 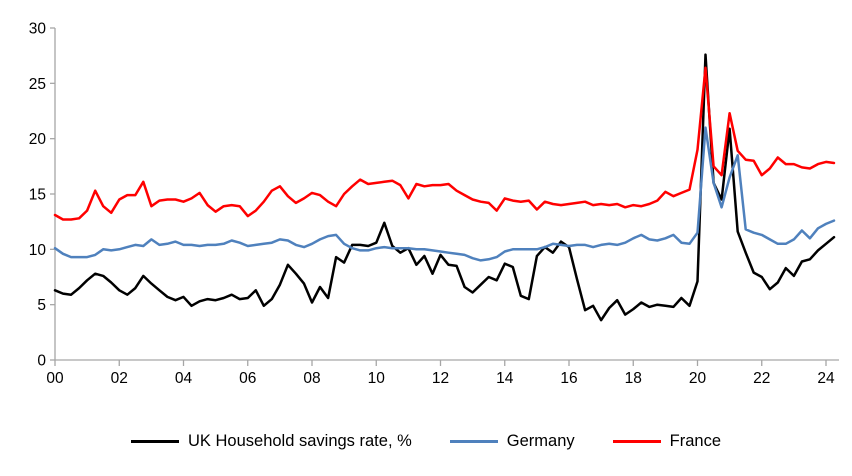 What do you see at coordinates (38, 250) in the screenshot?
I see `y-tick-label: 10` at bounding box center [38, 250].